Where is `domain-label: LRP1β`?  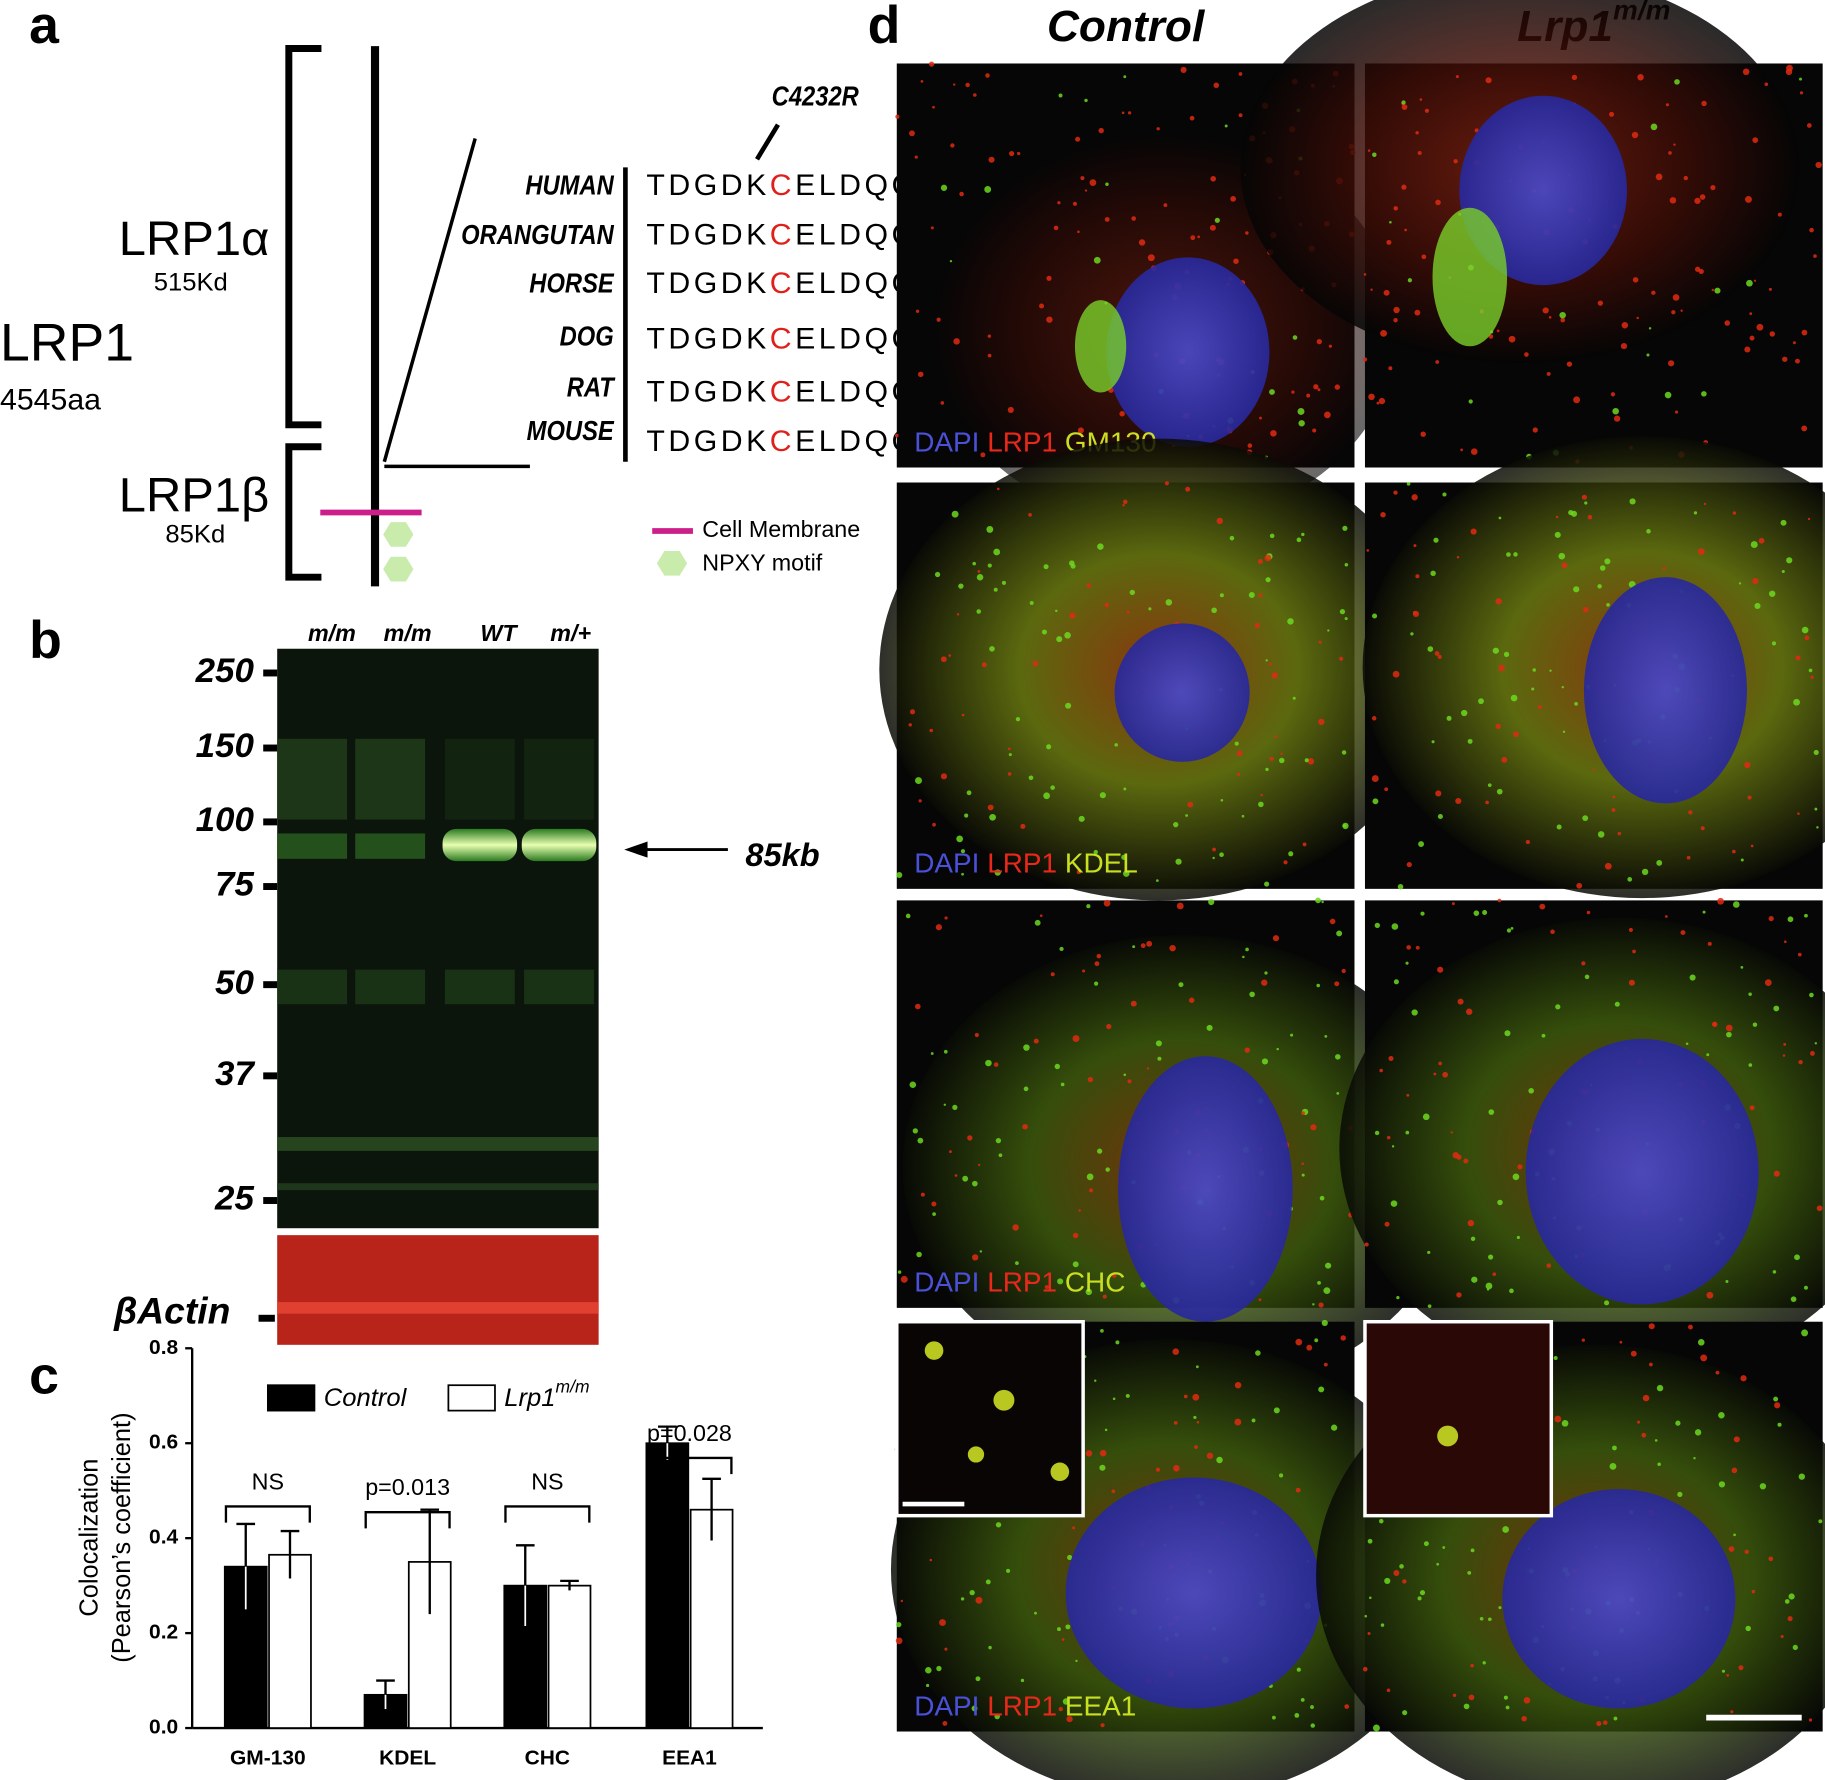
domain-label: LRP1β is located at coordinates (194, 496).